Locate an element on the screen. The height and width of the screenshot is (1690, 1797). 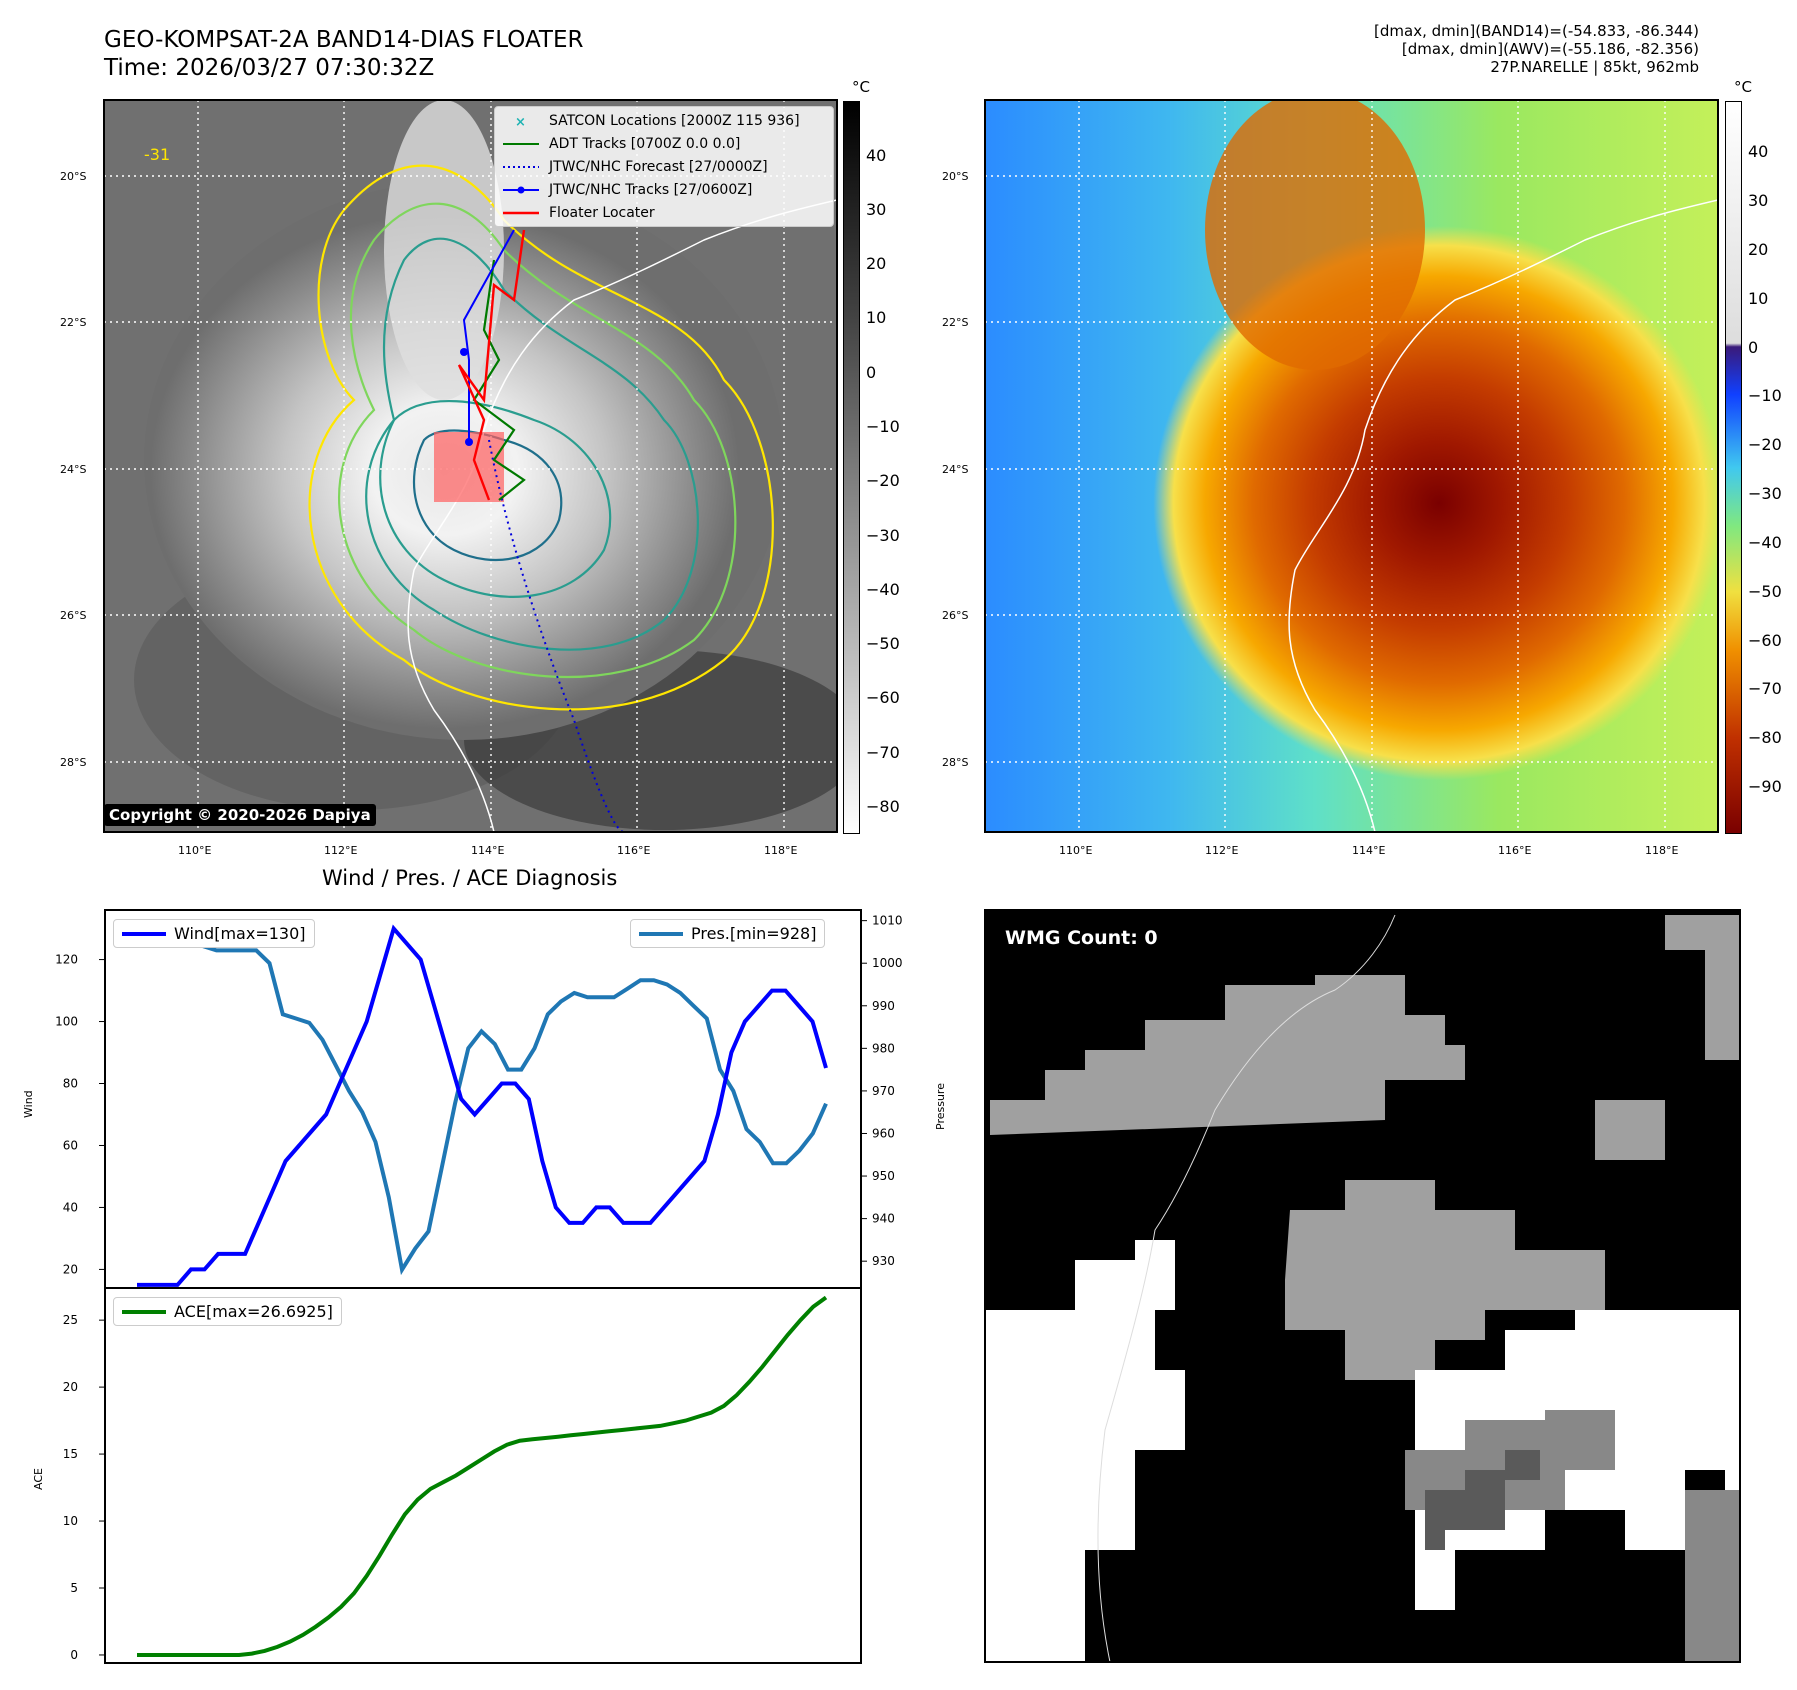
title-line-1: GEO-KOMPSAT-2A BAND14-DIAS FLOATER is located at coordinates (344, 40).